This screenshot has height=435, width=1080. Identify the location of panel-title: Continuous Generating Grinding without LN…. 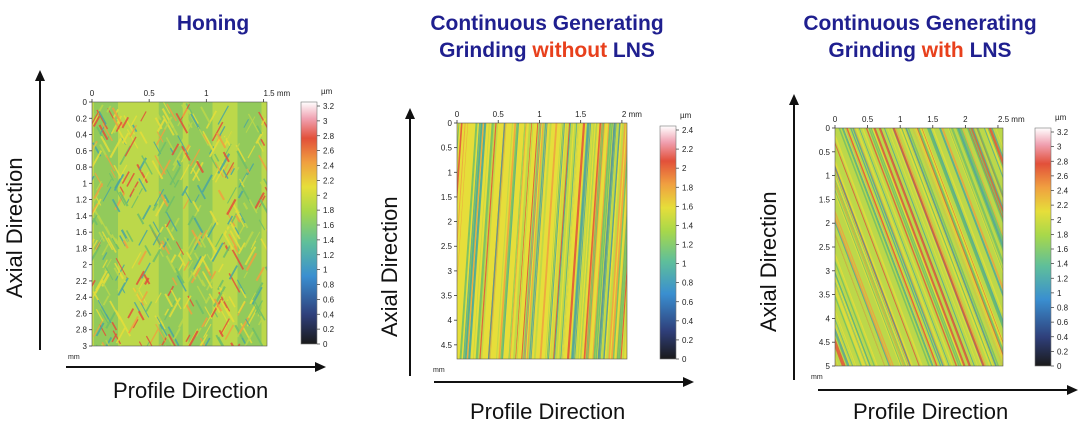
(547, 37).